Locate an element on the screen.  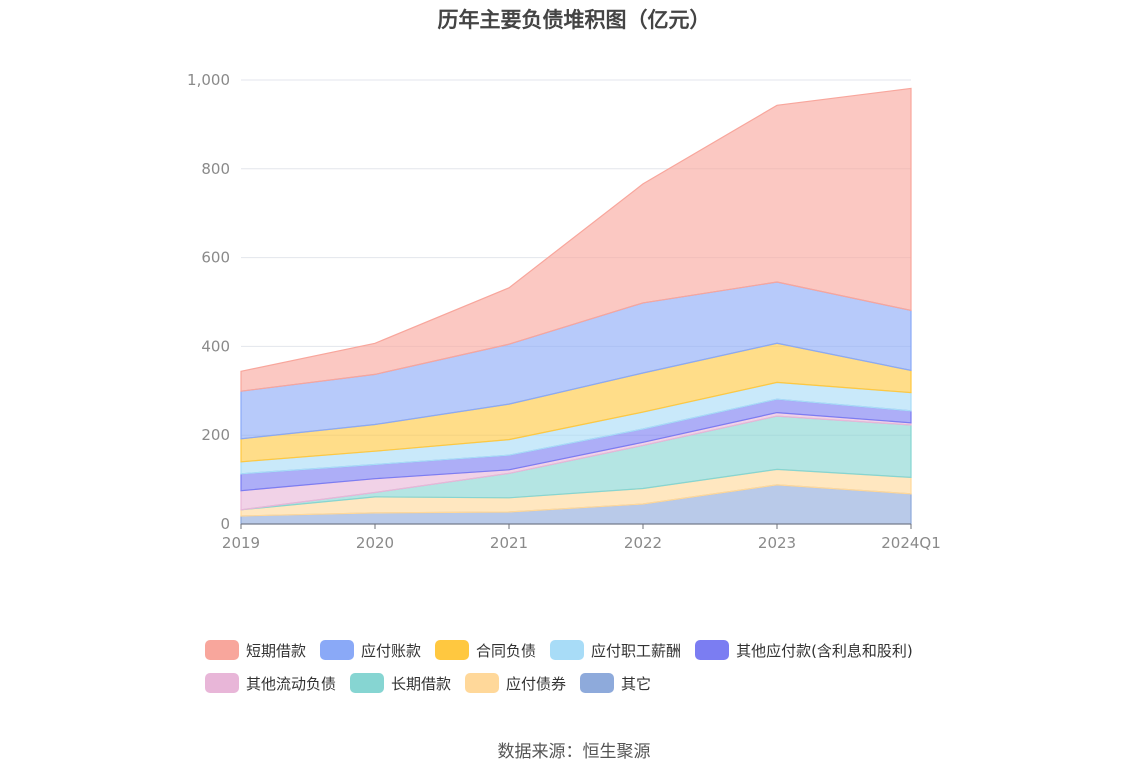
legend-item-other-payables: 其他应付款(含利息和股利) is located at coordinates (804, 650).